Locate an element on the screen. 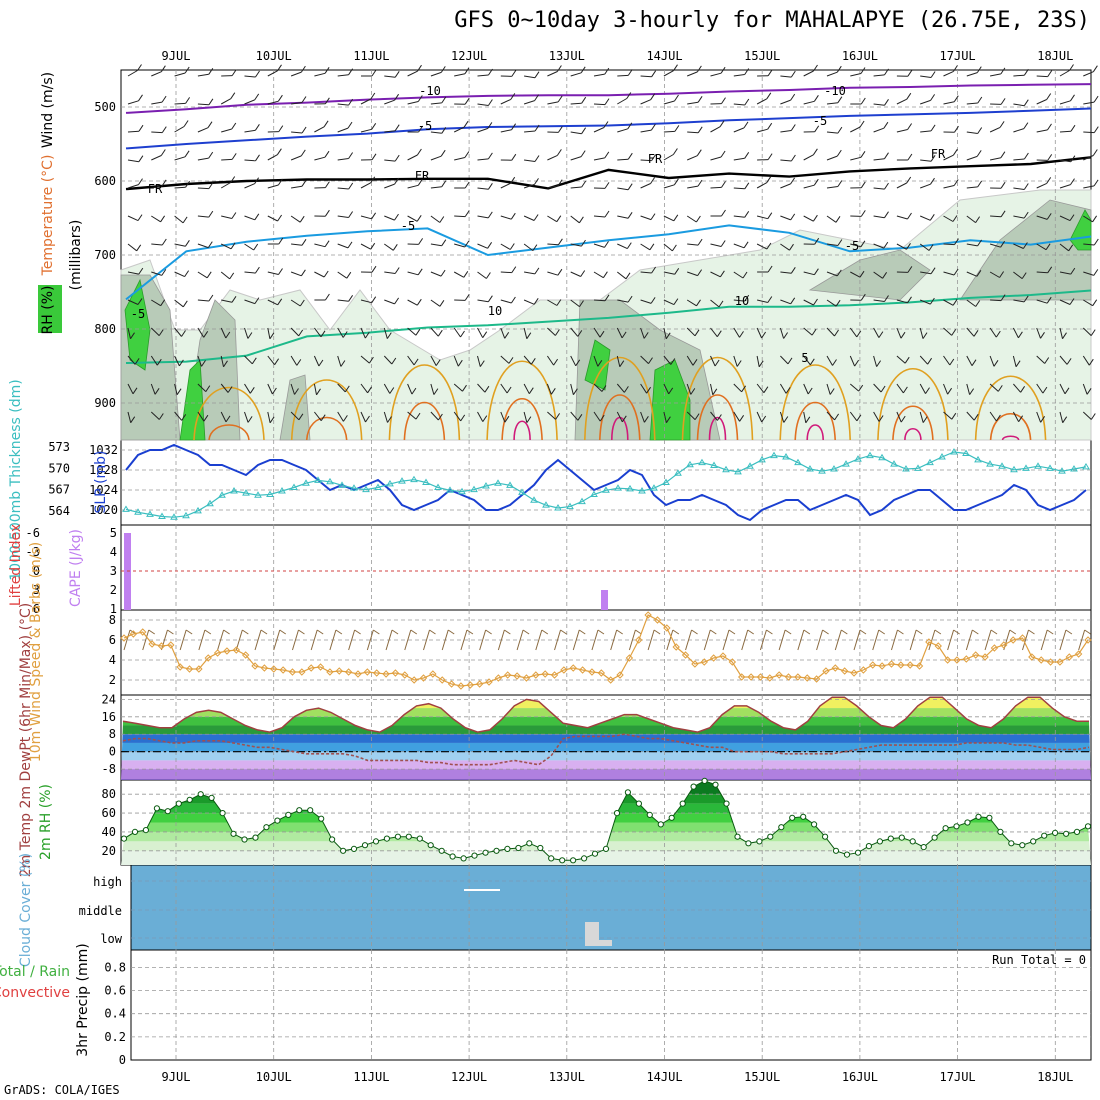  isotherm-5-line is located at coordinates (608, 262).